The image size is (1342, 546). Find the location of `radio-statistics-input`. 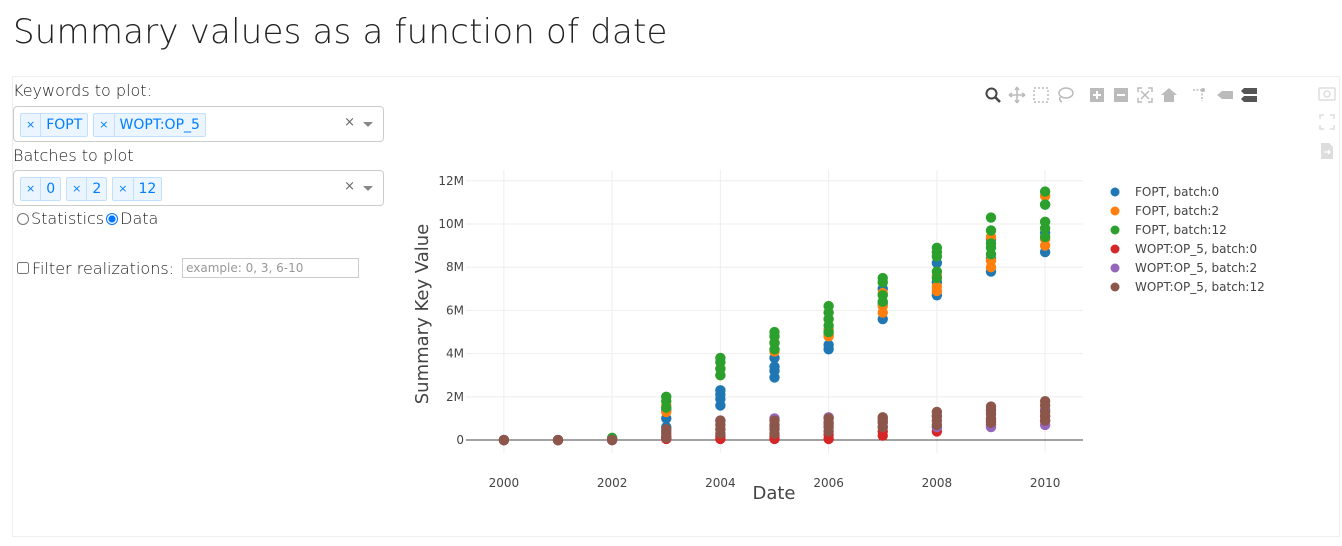

radio-statistics-input is located at coordinates (23, 218).